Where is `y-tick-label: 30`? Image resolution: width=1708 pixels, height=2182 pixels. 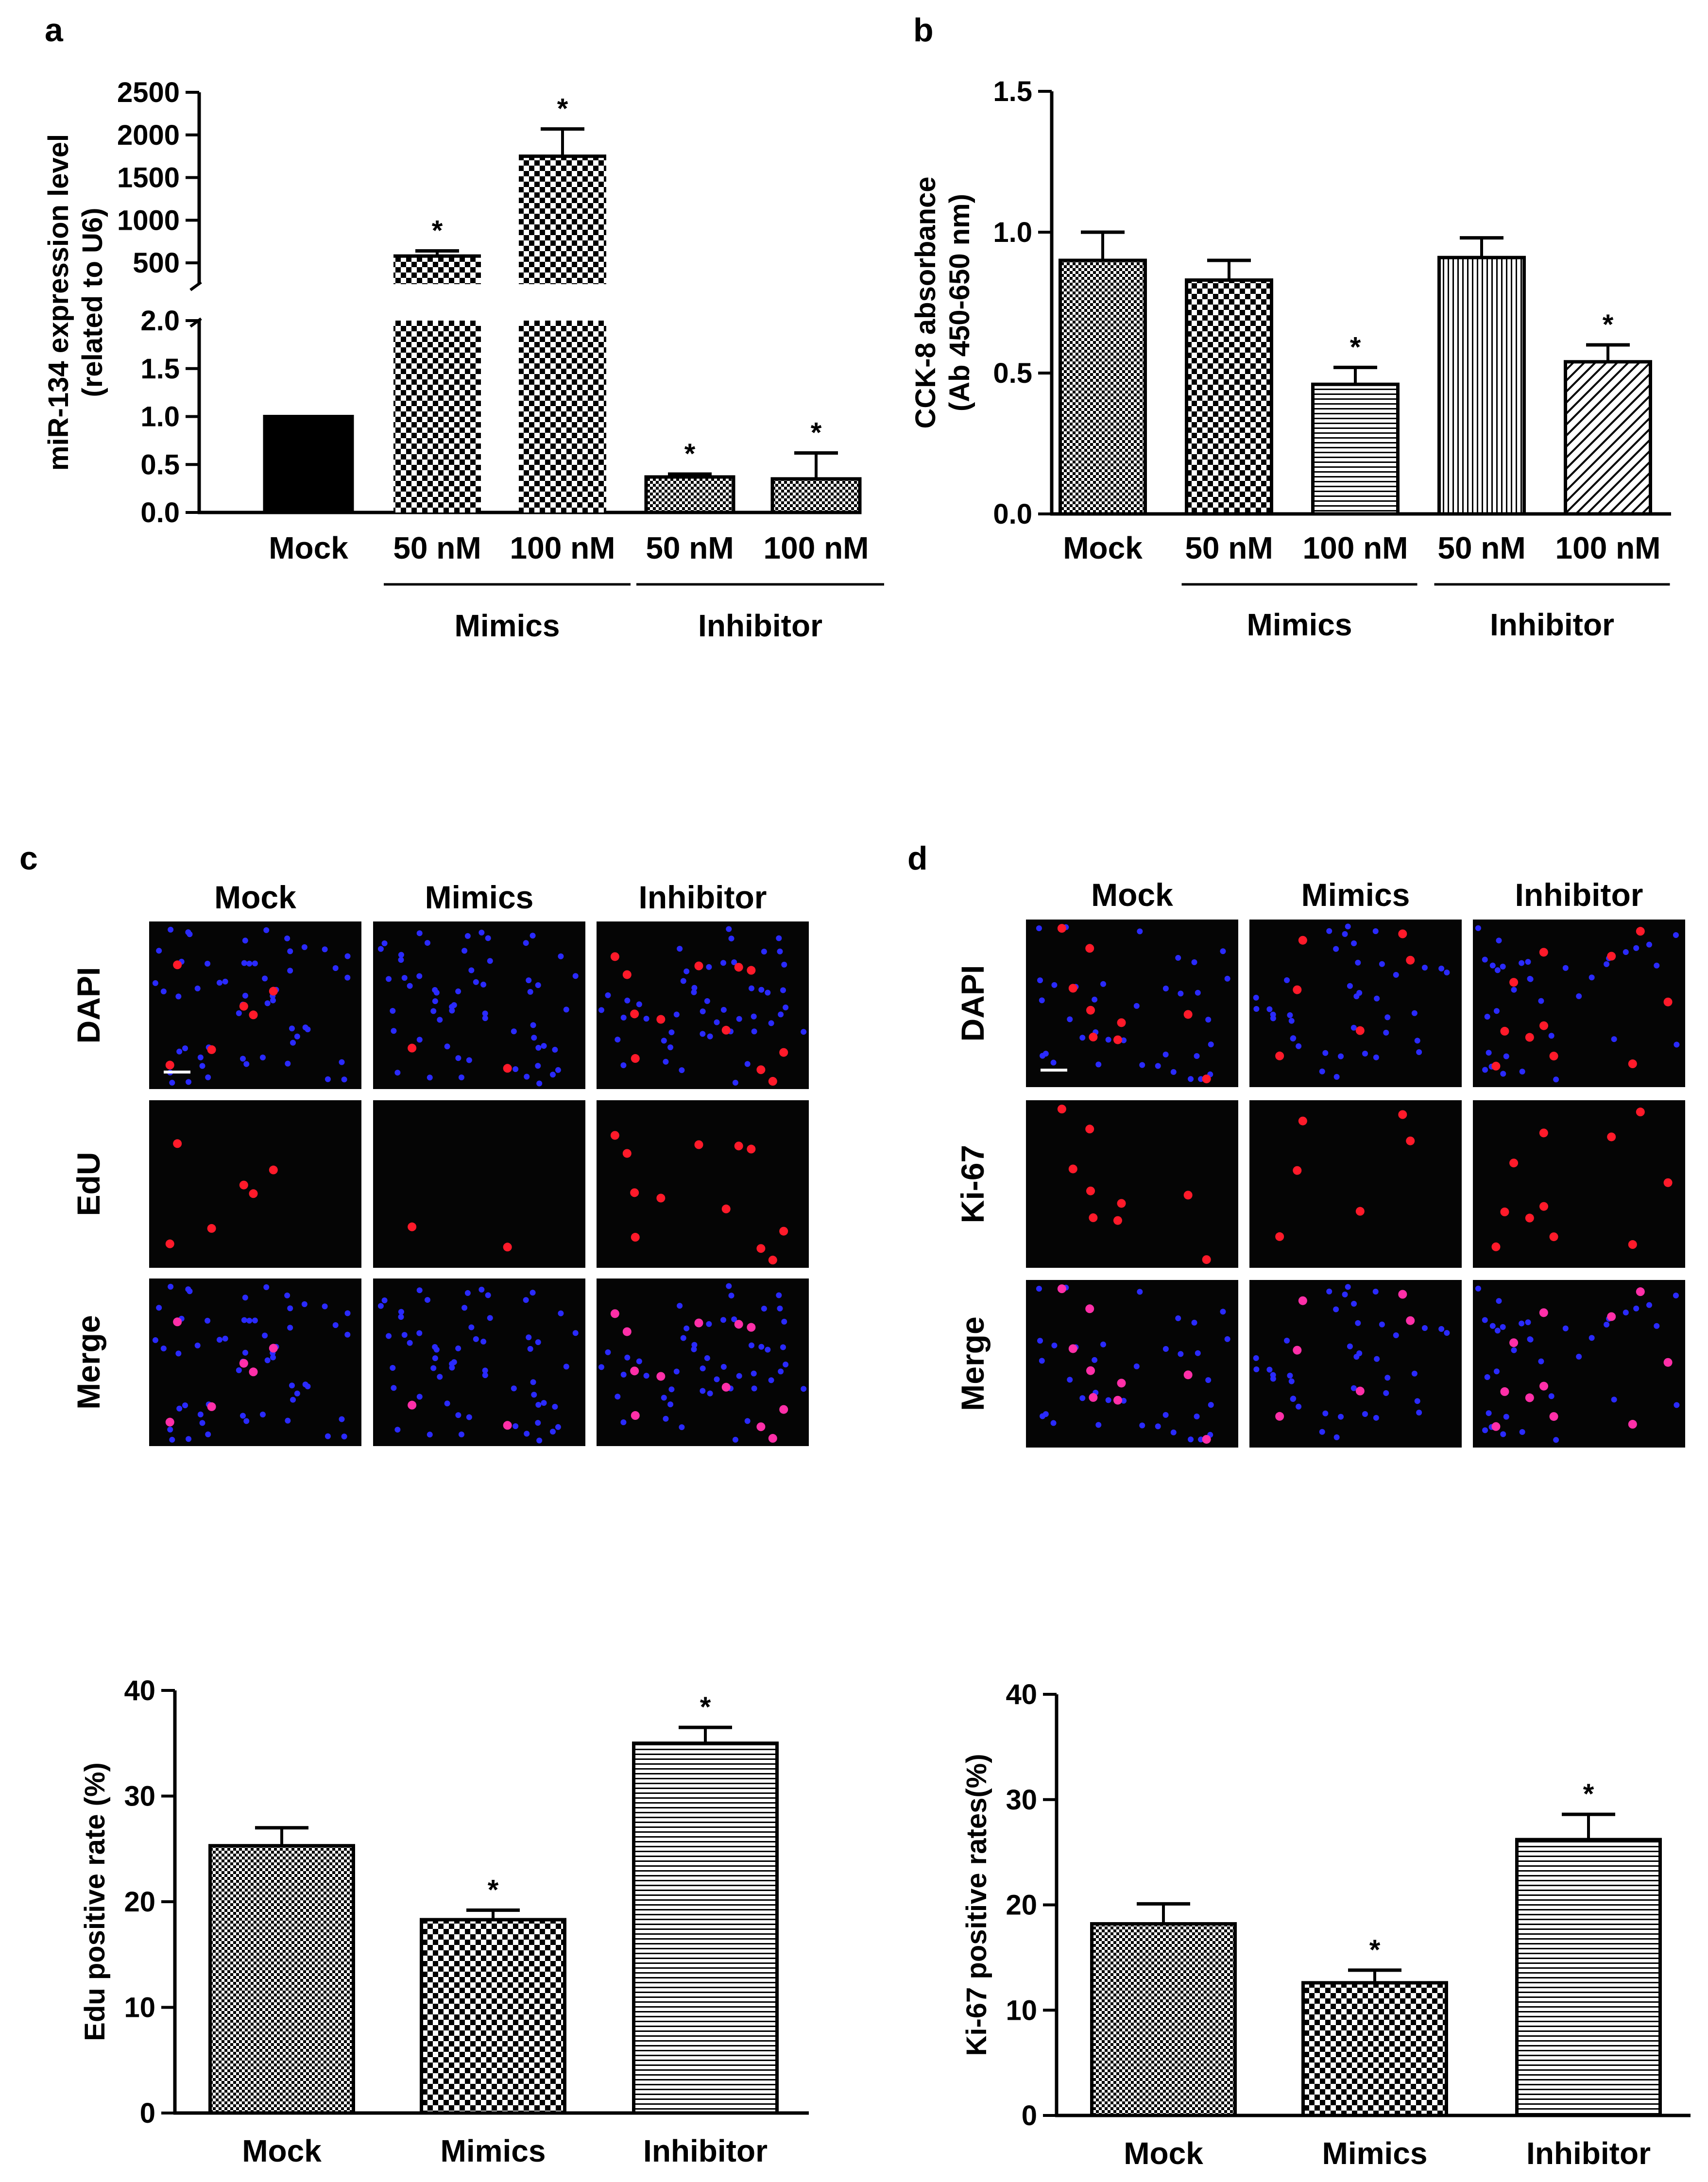 y-tick-label: 30 is located at coordinates (139, 1796).